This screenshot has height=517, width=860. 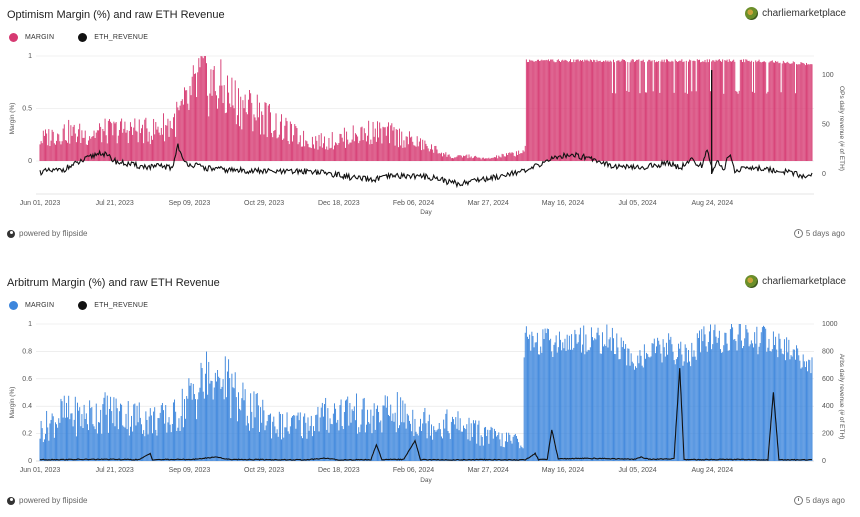 I want to click on y-tick-label: 0.5, so click(x=27, y=109).